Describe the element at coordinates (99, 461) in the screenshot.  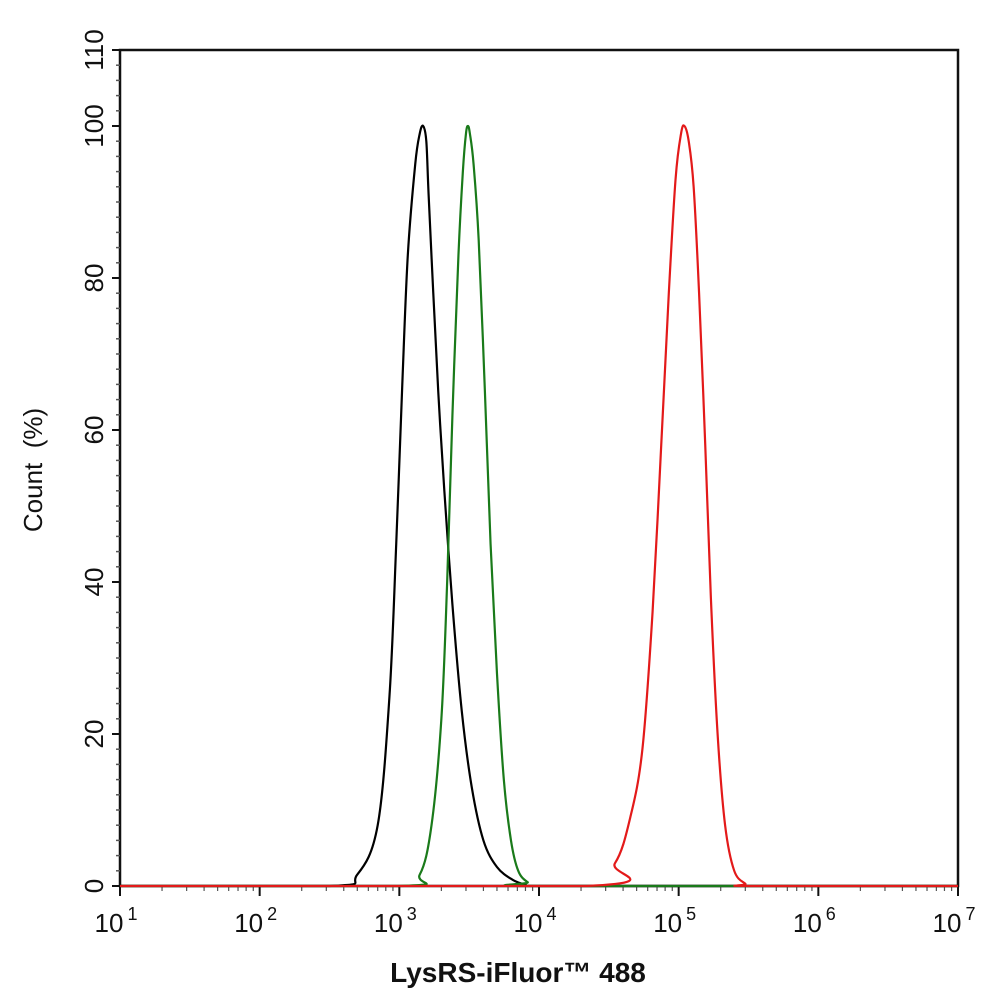
I see `y-axis-ticks: 0 20 40 60 80 100 110` at that location.